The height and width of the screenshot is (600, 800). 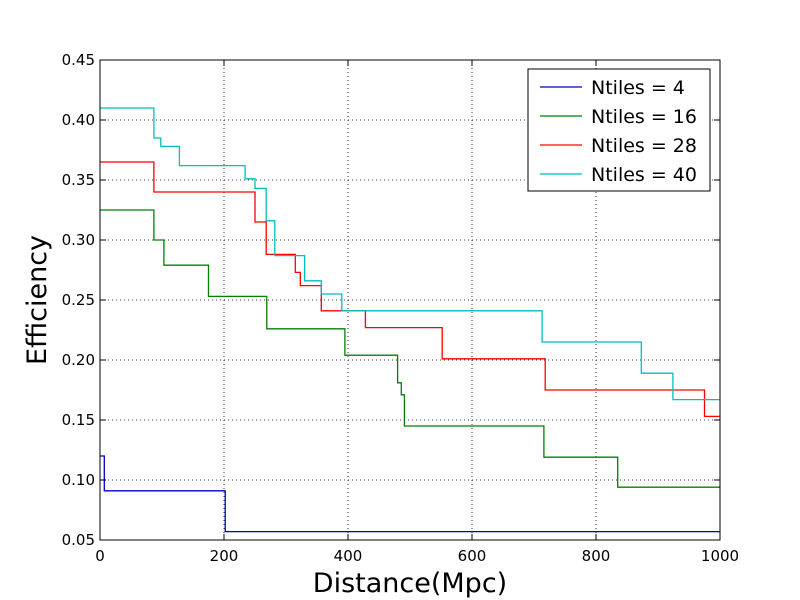 What do you see at coordinates (78, 540) in the screenshot?
I see `y-tick-label: 0.05` at bounding box center [78, 540].